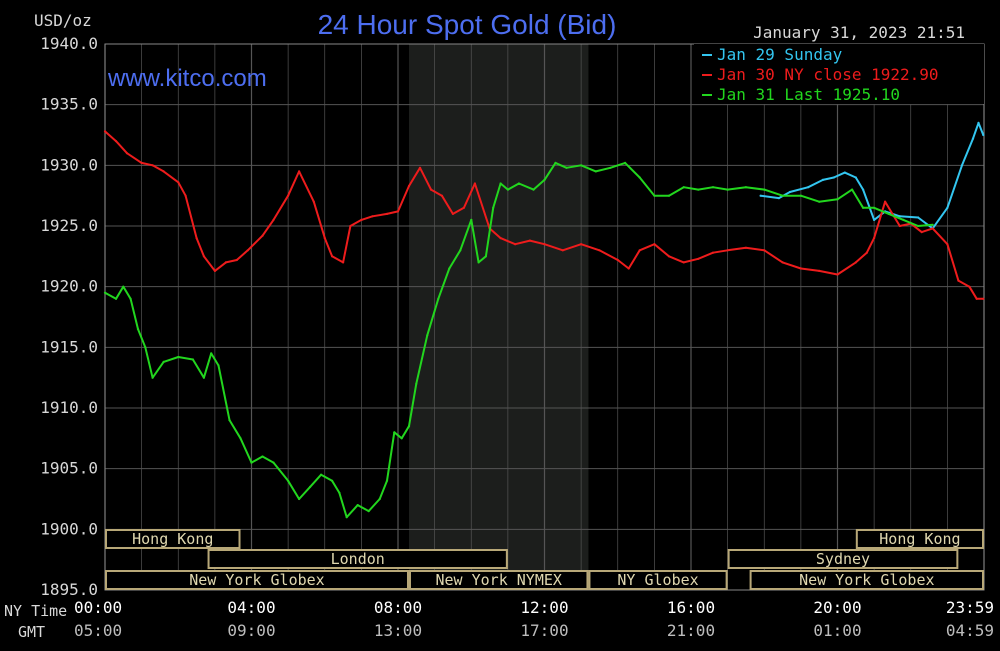  I want to click on y-tick-label: 1910.0, so click(69, 407).